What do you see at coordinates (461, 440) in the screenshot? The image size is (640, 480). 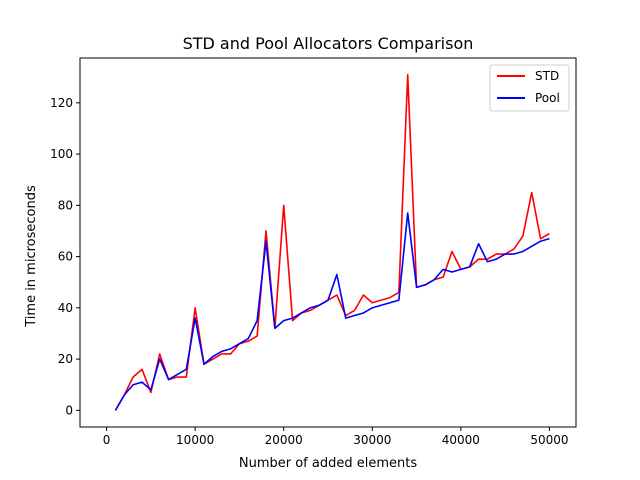 I see `x-tick-label: 40000` at bounding box center [461, 440].